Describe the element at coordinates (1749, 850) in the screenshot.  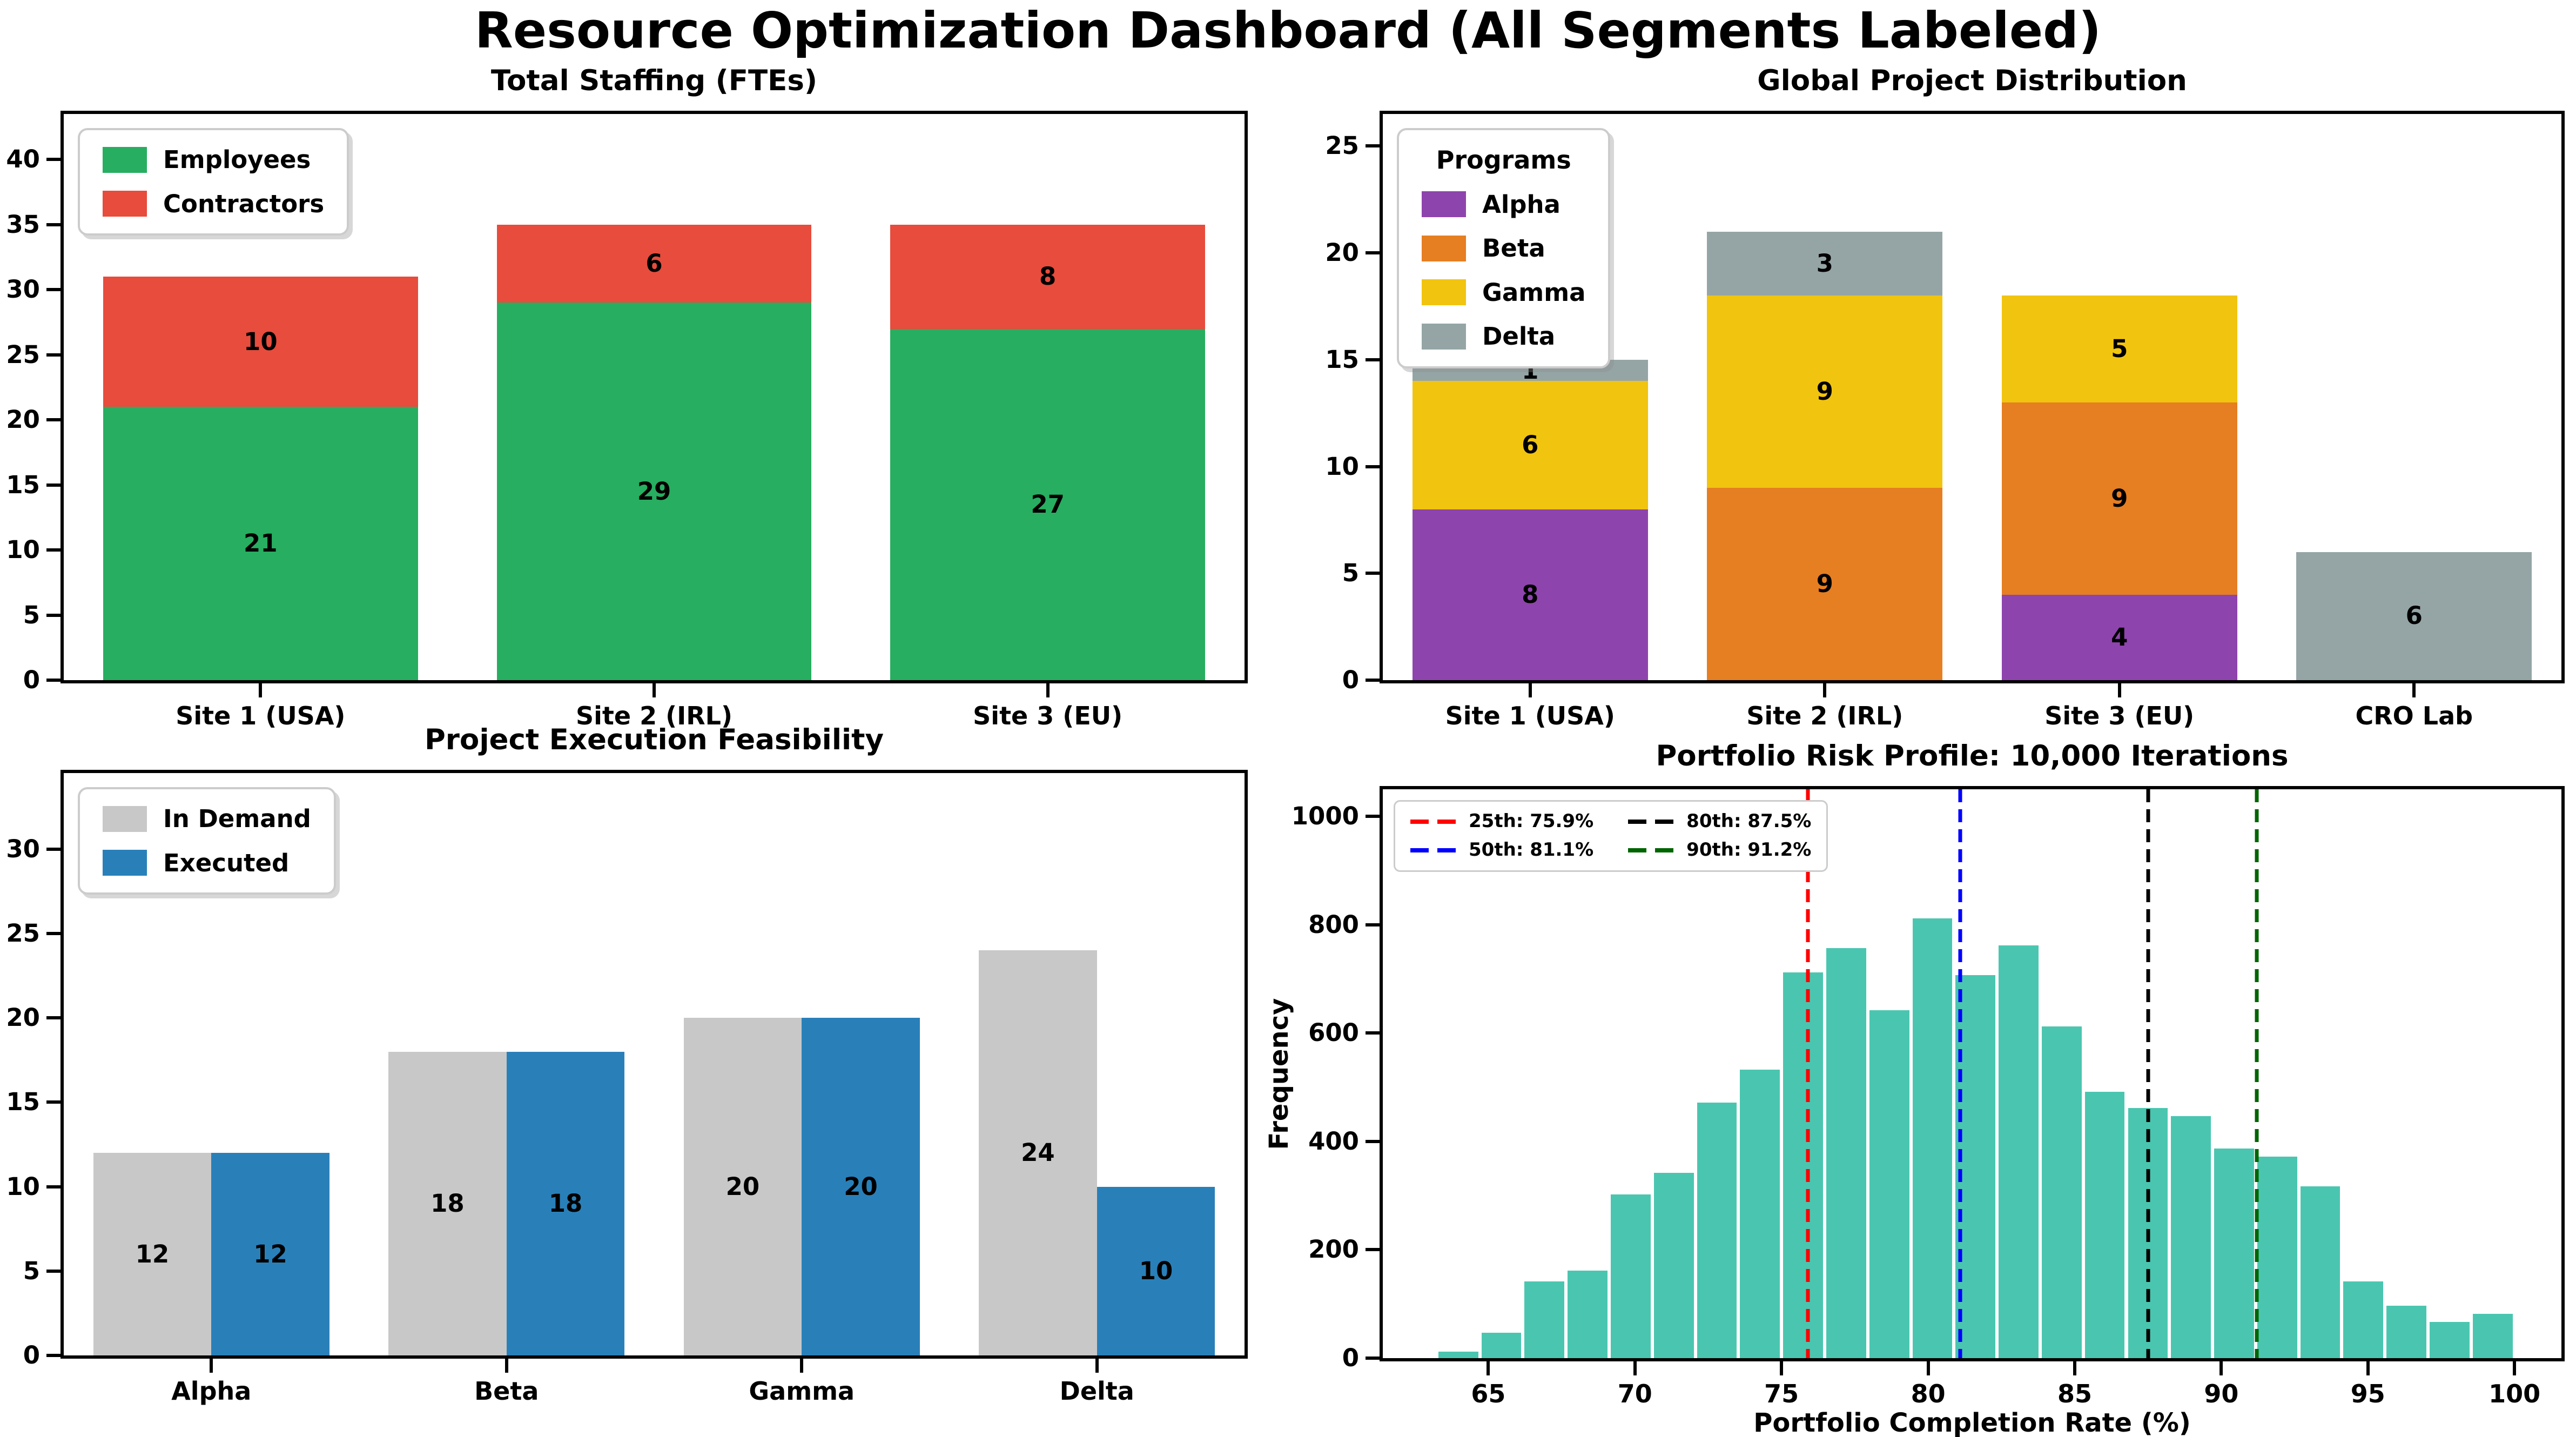
I see `legend-label: 90th: 91.2%` at that location.